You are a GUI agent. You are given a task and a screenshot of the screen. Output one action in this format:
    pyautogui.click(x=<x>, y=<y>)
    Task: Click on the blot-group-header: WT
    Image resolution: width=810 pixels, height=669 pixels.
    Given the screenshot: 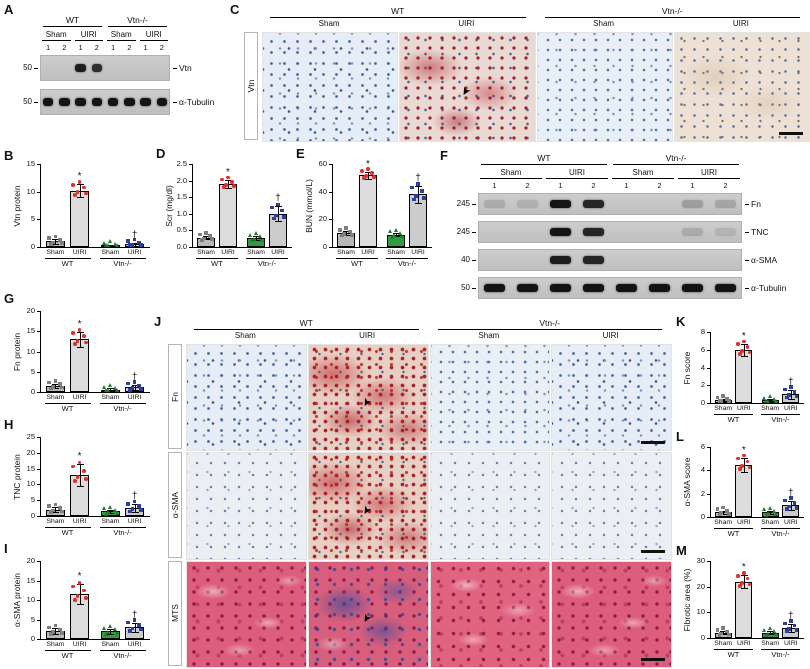 What is the action you would take?
    pyautogui.click(x=544, y=158)
    